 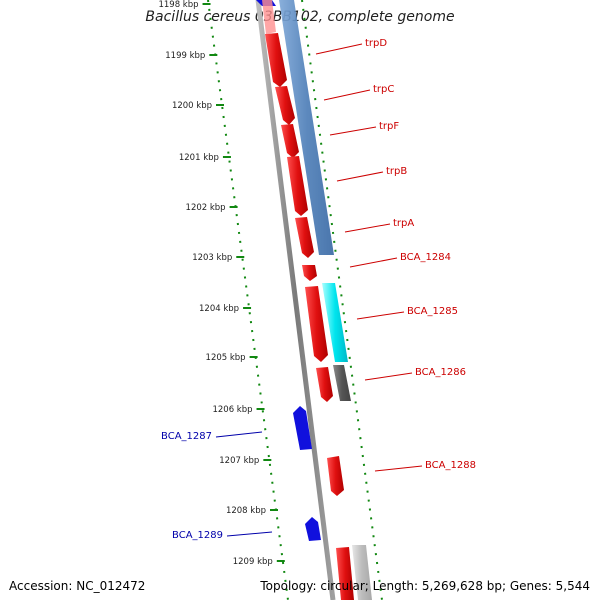 I want to click on gene-label-trpD: trpD, so click(x=376, y=43).